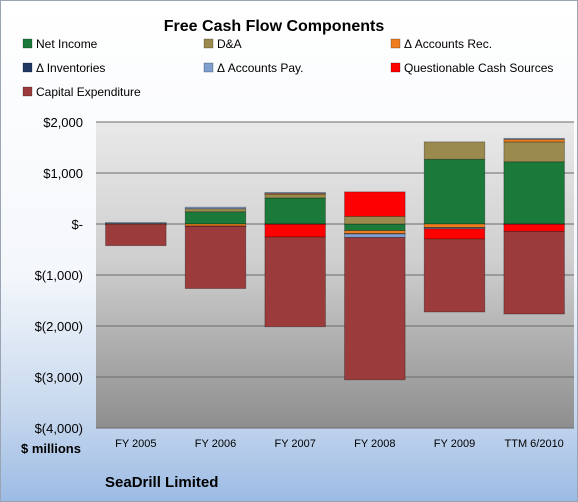 The width and height of the screenshot is (578, 502). I want to click on legend-label: Questionable Cash Sources, so click(478, 68).